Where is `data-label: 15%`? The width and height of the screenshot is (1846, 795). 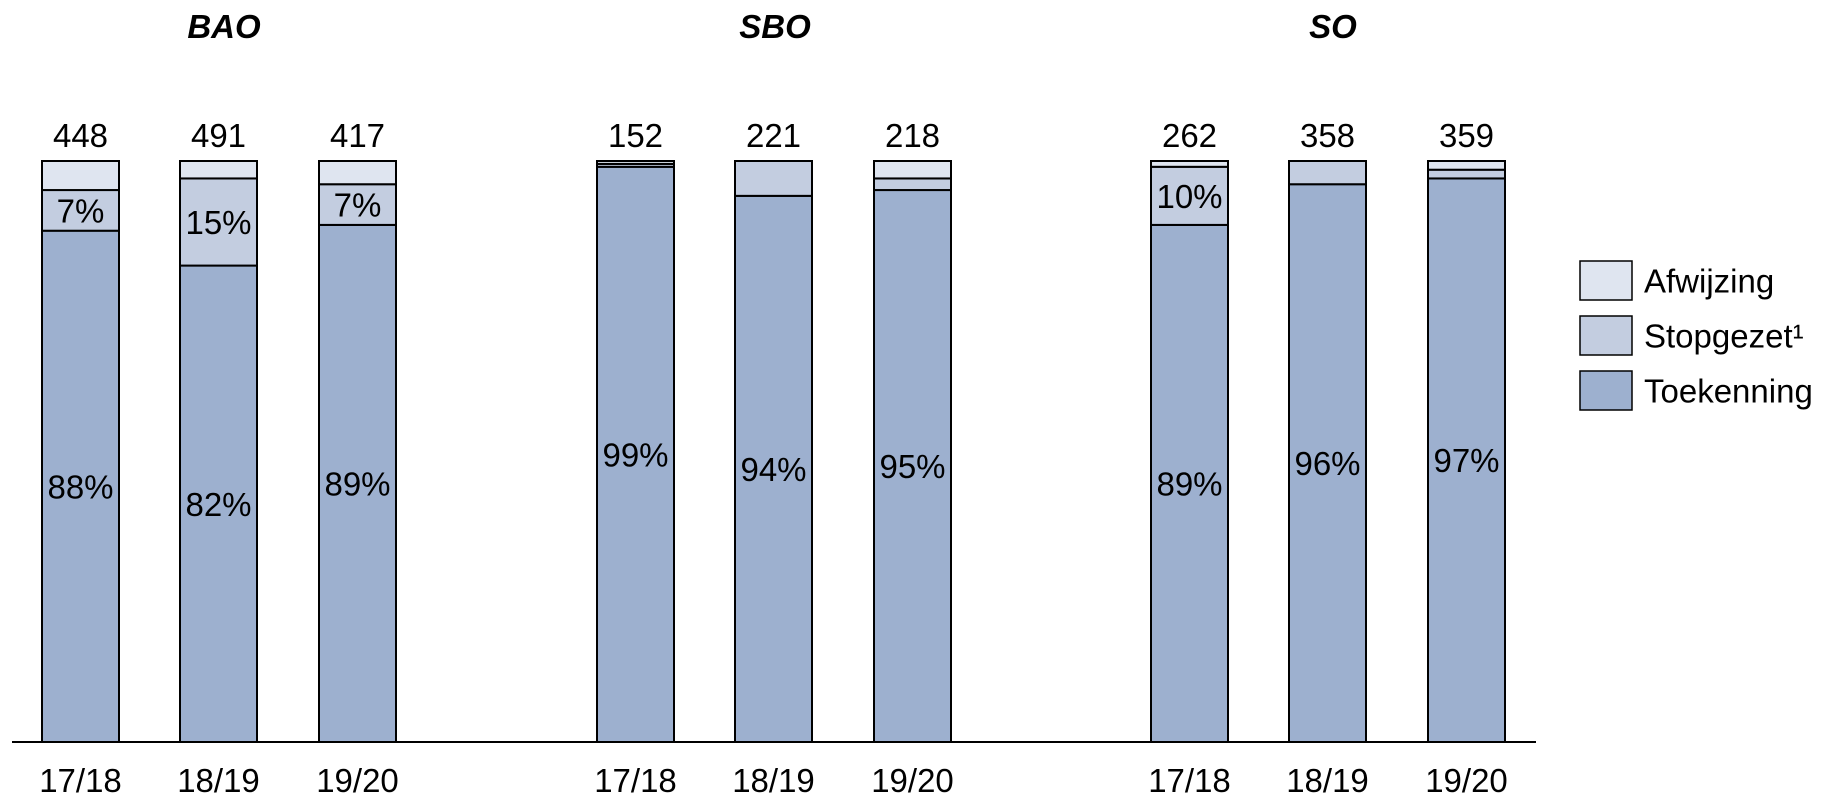
data-label: 15% is located at coordinates (218, 222).